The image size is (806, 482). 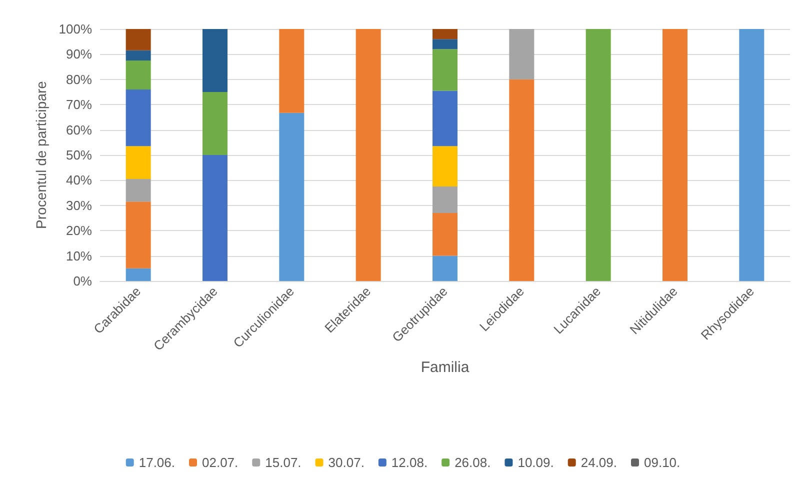 What do you see at coordinates (79, 79) in the screenshot?
I see `y-tick-label: 80%` at bounding box center [79, 79].